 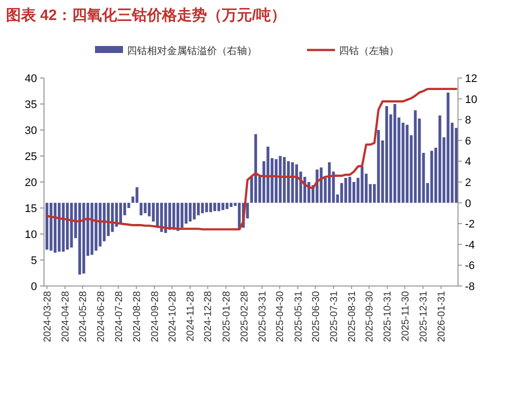 I want to click on x-tick-label: 2024-07-28, so click(x=119, y=316).